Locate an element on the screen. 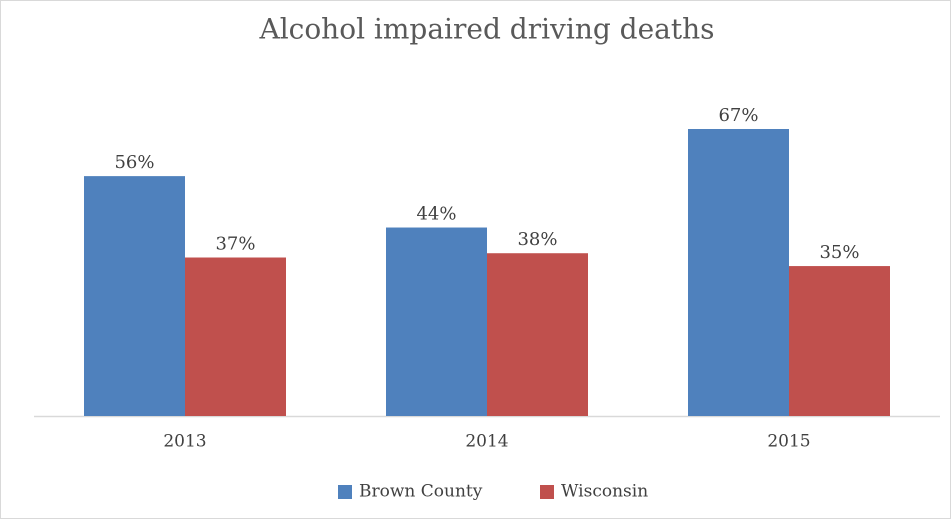 The width and height of the screenshot is (952, 520). data-label: 35% is located at coordinates (839, 252).